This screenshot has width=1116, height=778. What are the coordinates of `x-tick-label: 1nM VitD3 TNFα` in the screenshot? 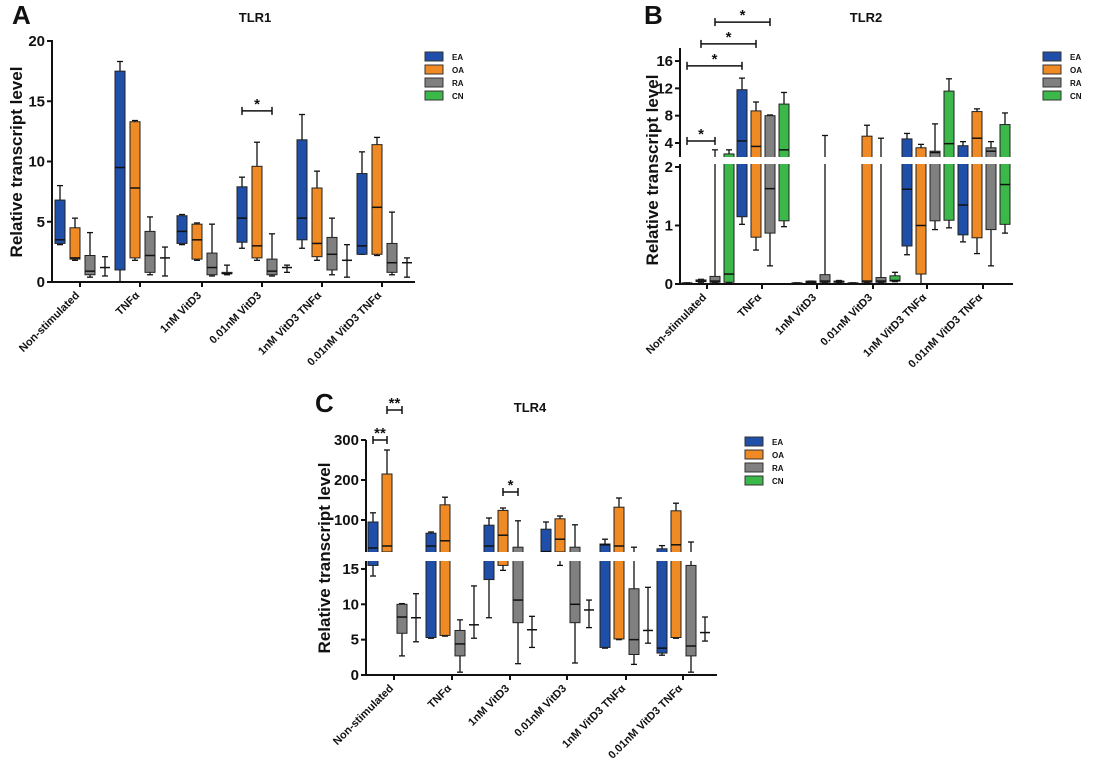 It's located at (290, 323).